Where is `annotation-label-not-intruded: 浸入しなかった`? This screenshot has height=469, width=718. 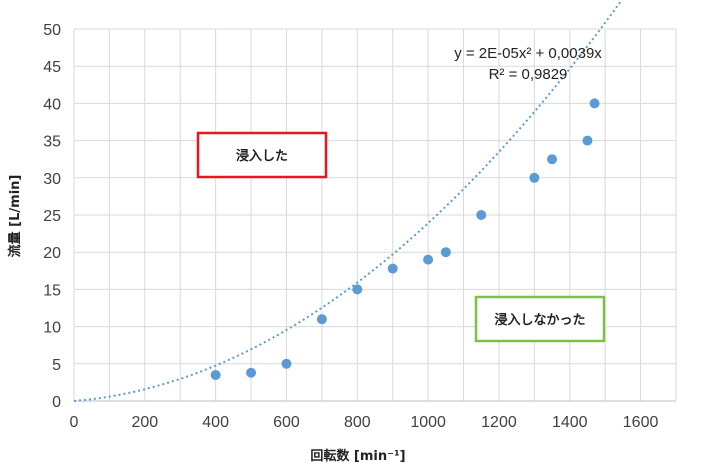
annotation-label-not-intruded: 浸入しなかった is located at coordinates (539, 320).